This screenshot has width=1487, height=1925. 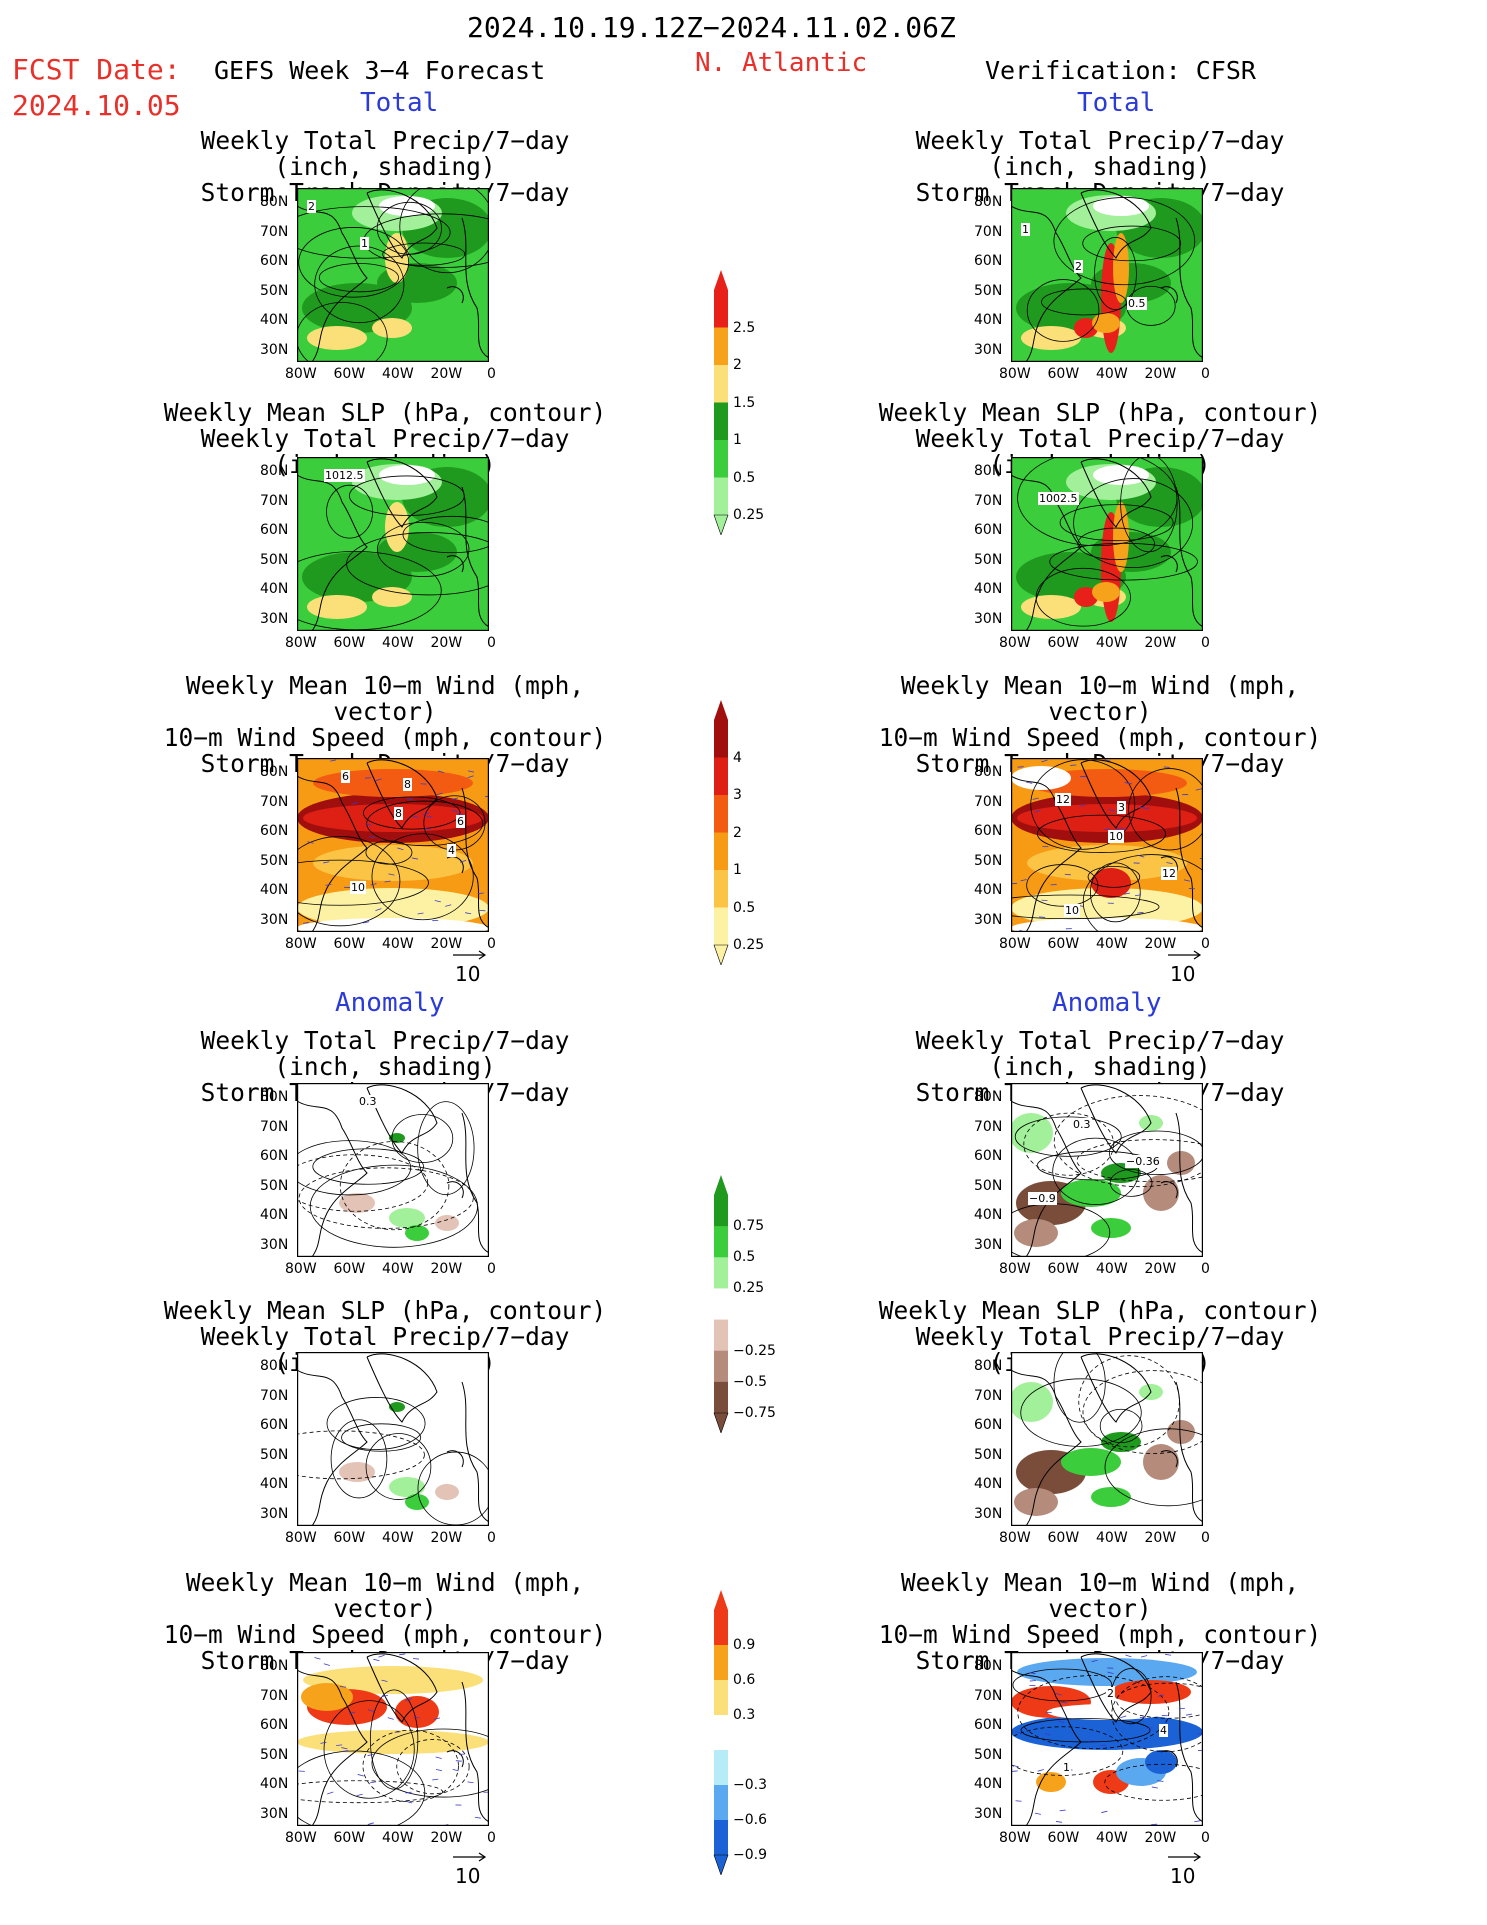 What do you see at coordinates (274, 559) in the screenshot?
I see `lat-tick-label: 50N` at bounding box center [274, 559].